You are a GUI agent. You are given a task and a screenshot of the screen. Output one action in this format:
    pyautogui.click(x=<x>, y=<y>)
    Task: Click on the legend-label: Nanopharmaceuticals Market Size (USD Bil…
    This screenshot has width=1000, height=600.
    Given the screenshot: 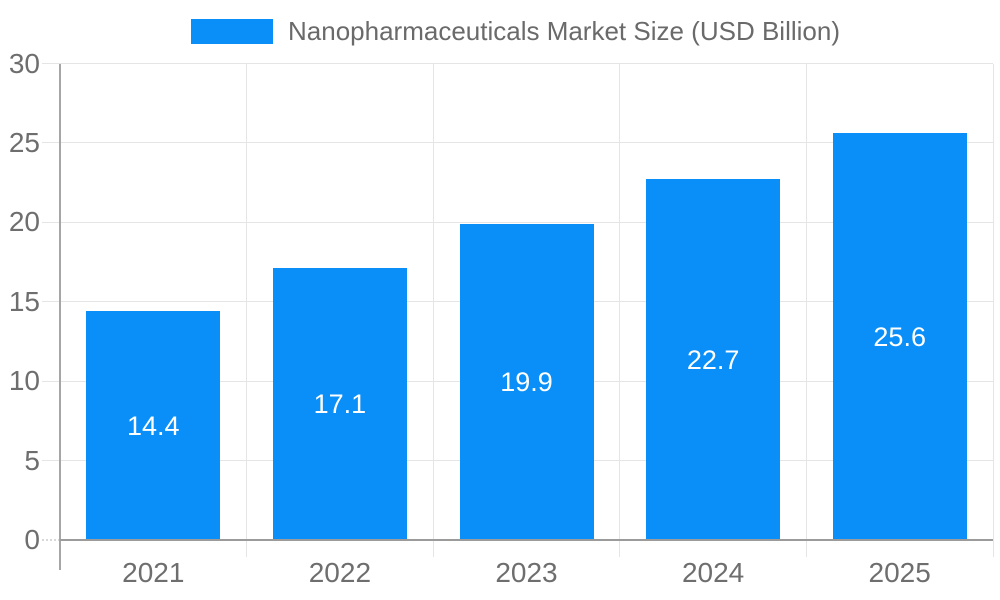 What is the action you would take?
    pyautogui.click(x=564, y=31)
    